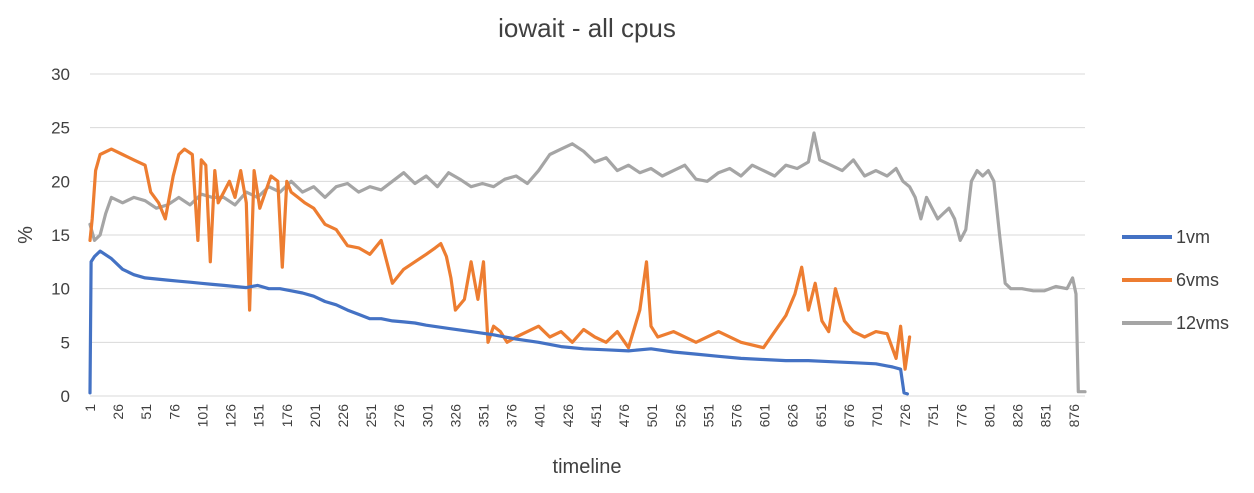 The height and width of the screenshot is (493, 1254). Describe the element at coordinates (1018, 416) in the screenshot. I see `x-tick-label: 826` at that location.